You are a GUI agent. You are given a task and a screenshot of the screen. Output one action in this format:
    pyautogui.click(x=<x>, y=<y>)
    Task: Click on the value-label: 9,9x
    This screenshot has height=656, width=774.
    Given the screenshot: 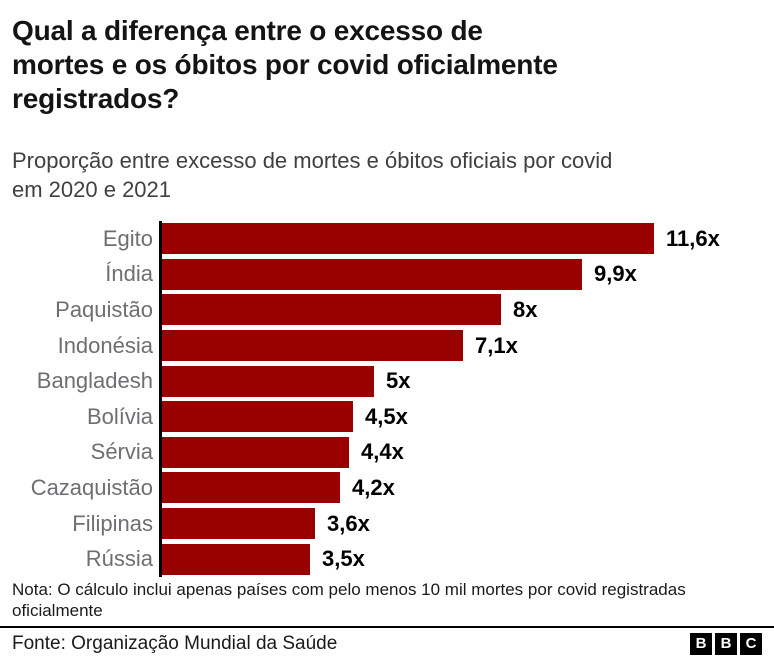 What is the action you would take?
    pyautogui.click(x=615, y=274)
    